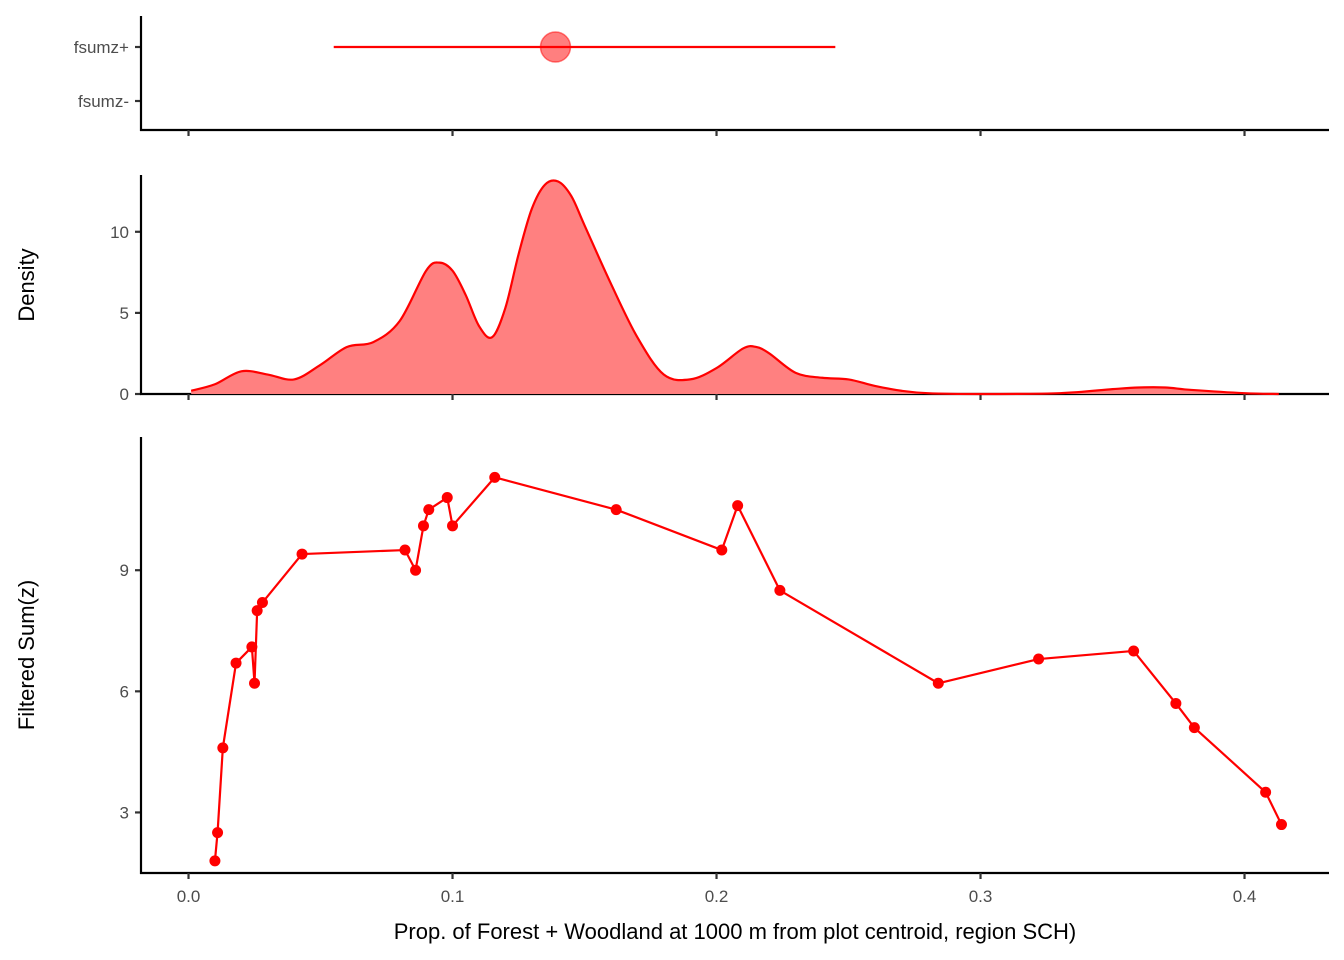  I want to click on sumz-y-tick-label-2: 9, so click(124, 570).